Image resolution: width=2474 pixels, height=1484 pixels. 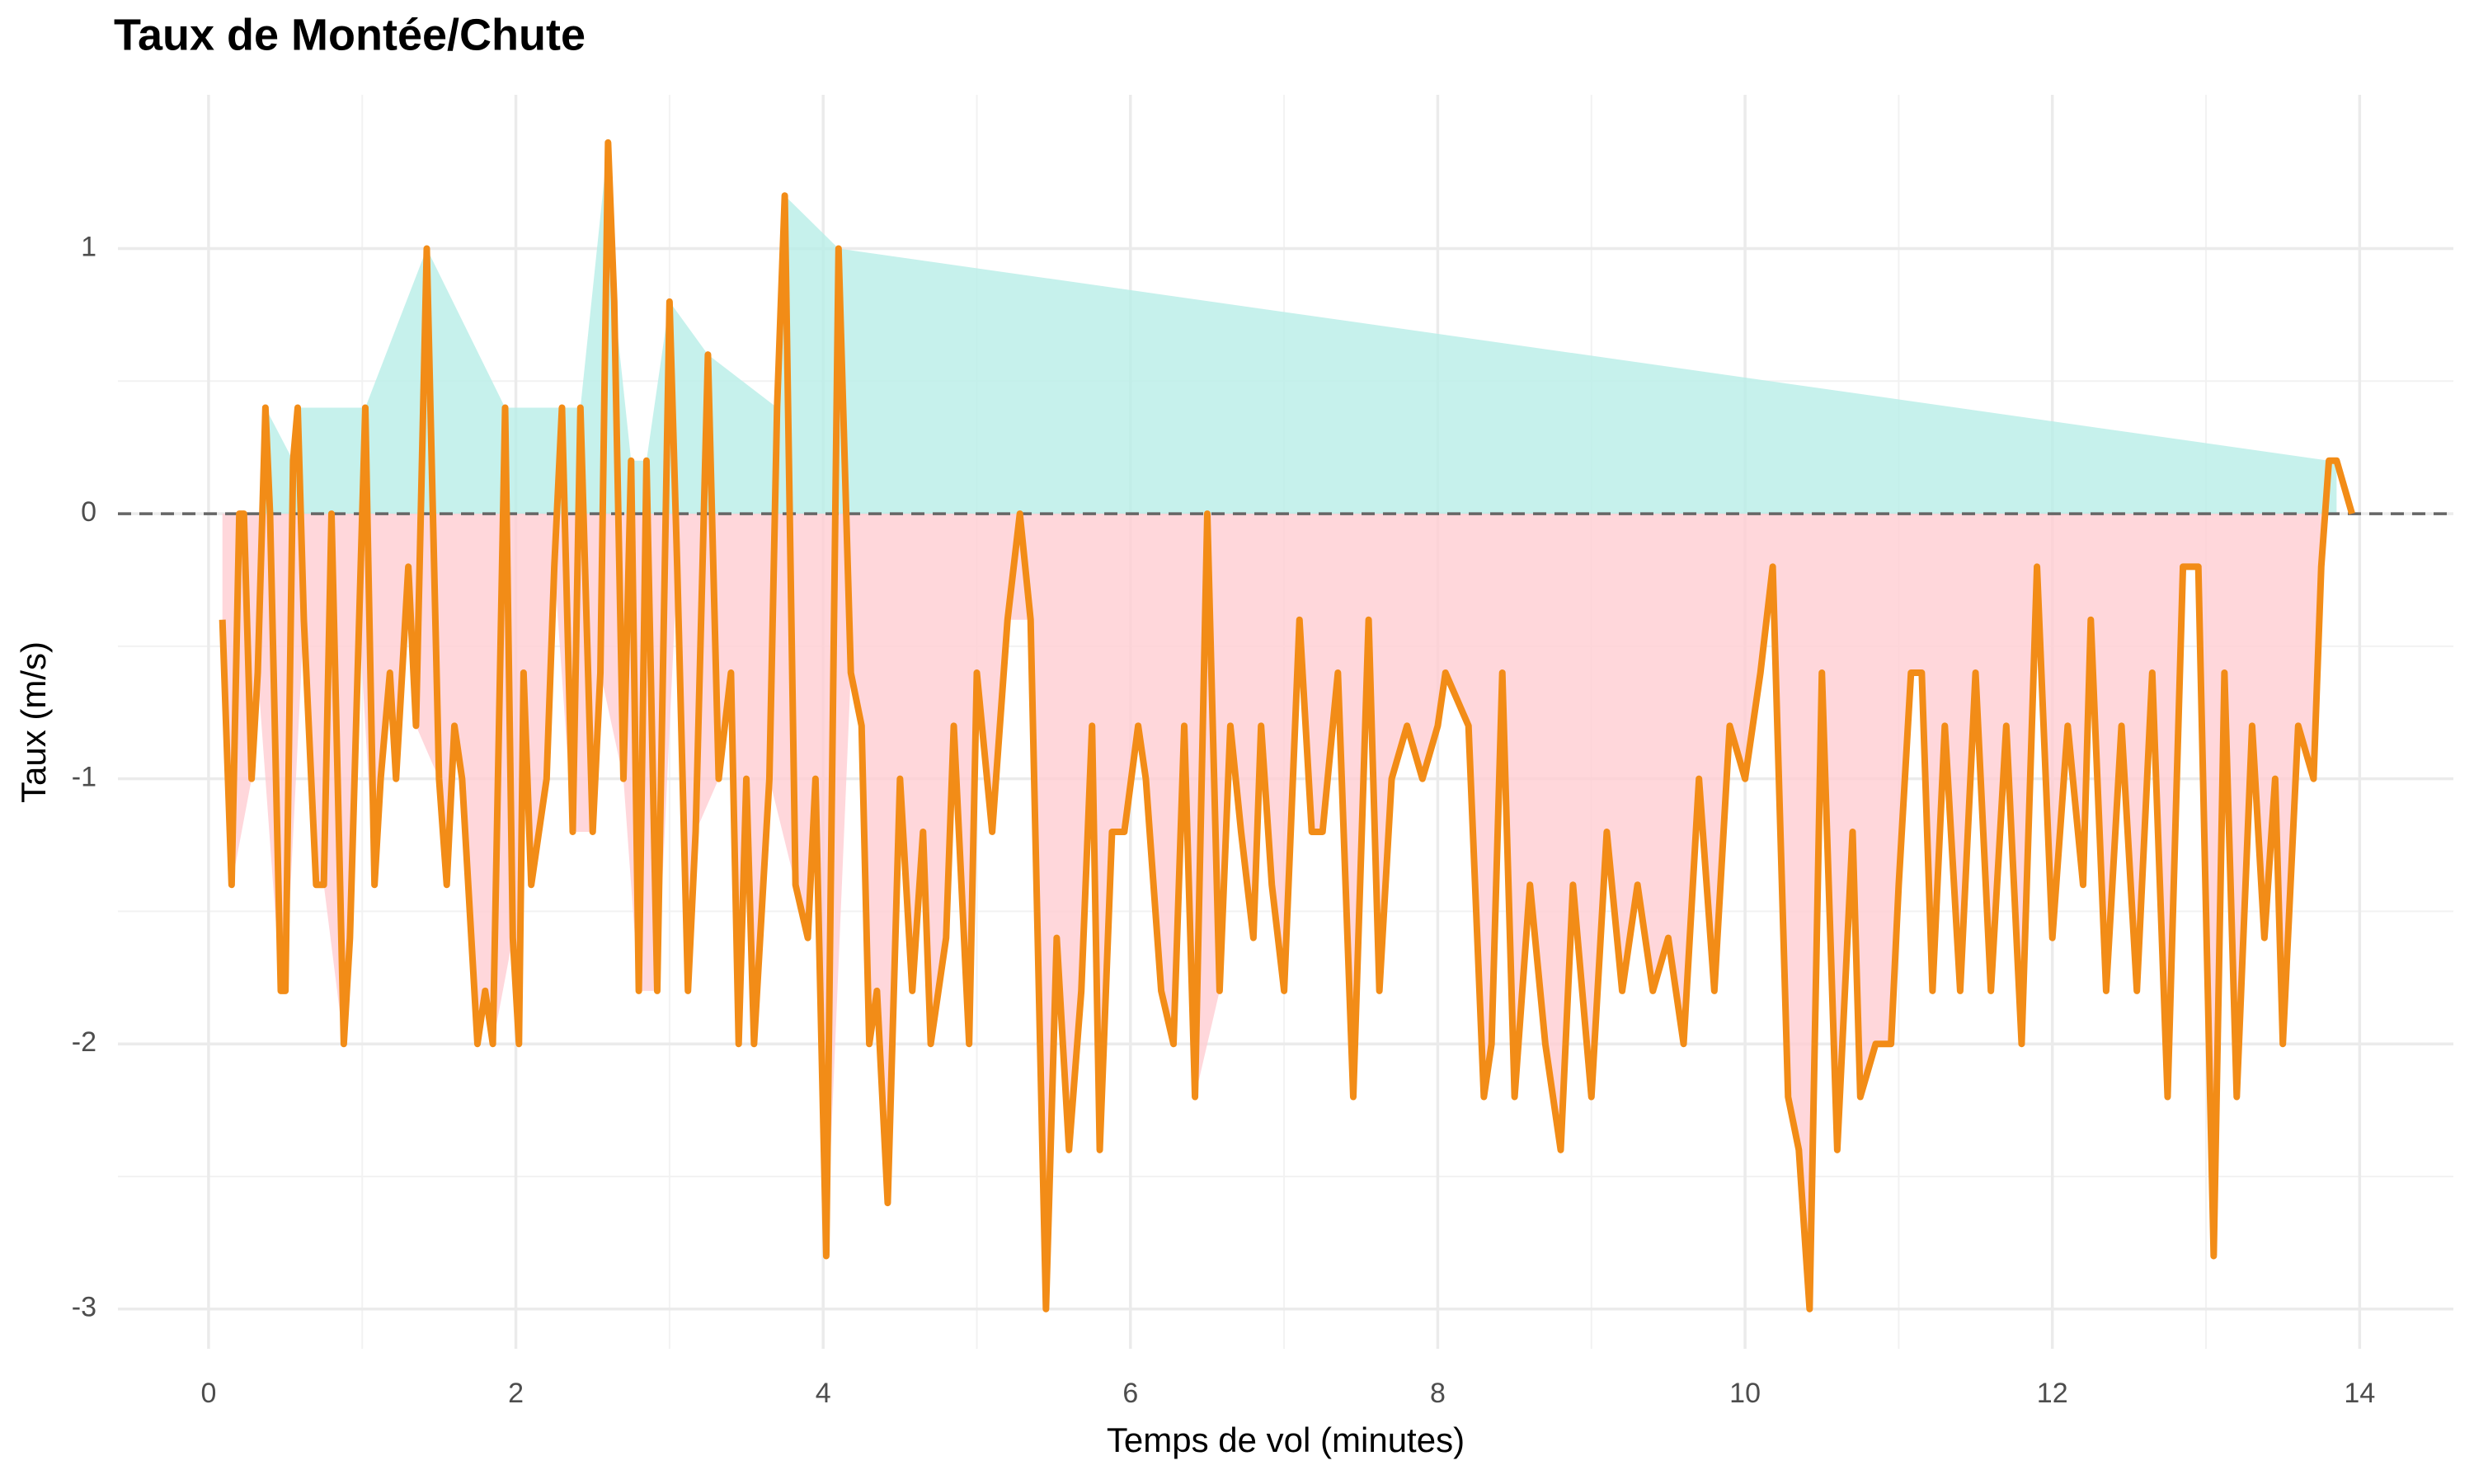 I want to click on y-tick-label: -2, so click(x=84, y=1042).